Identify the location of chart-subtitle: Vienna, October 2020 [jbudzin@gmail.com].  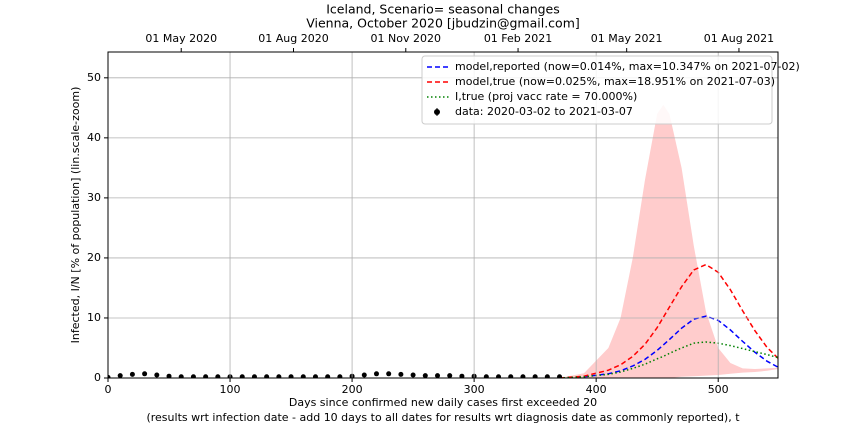
(443, 23).